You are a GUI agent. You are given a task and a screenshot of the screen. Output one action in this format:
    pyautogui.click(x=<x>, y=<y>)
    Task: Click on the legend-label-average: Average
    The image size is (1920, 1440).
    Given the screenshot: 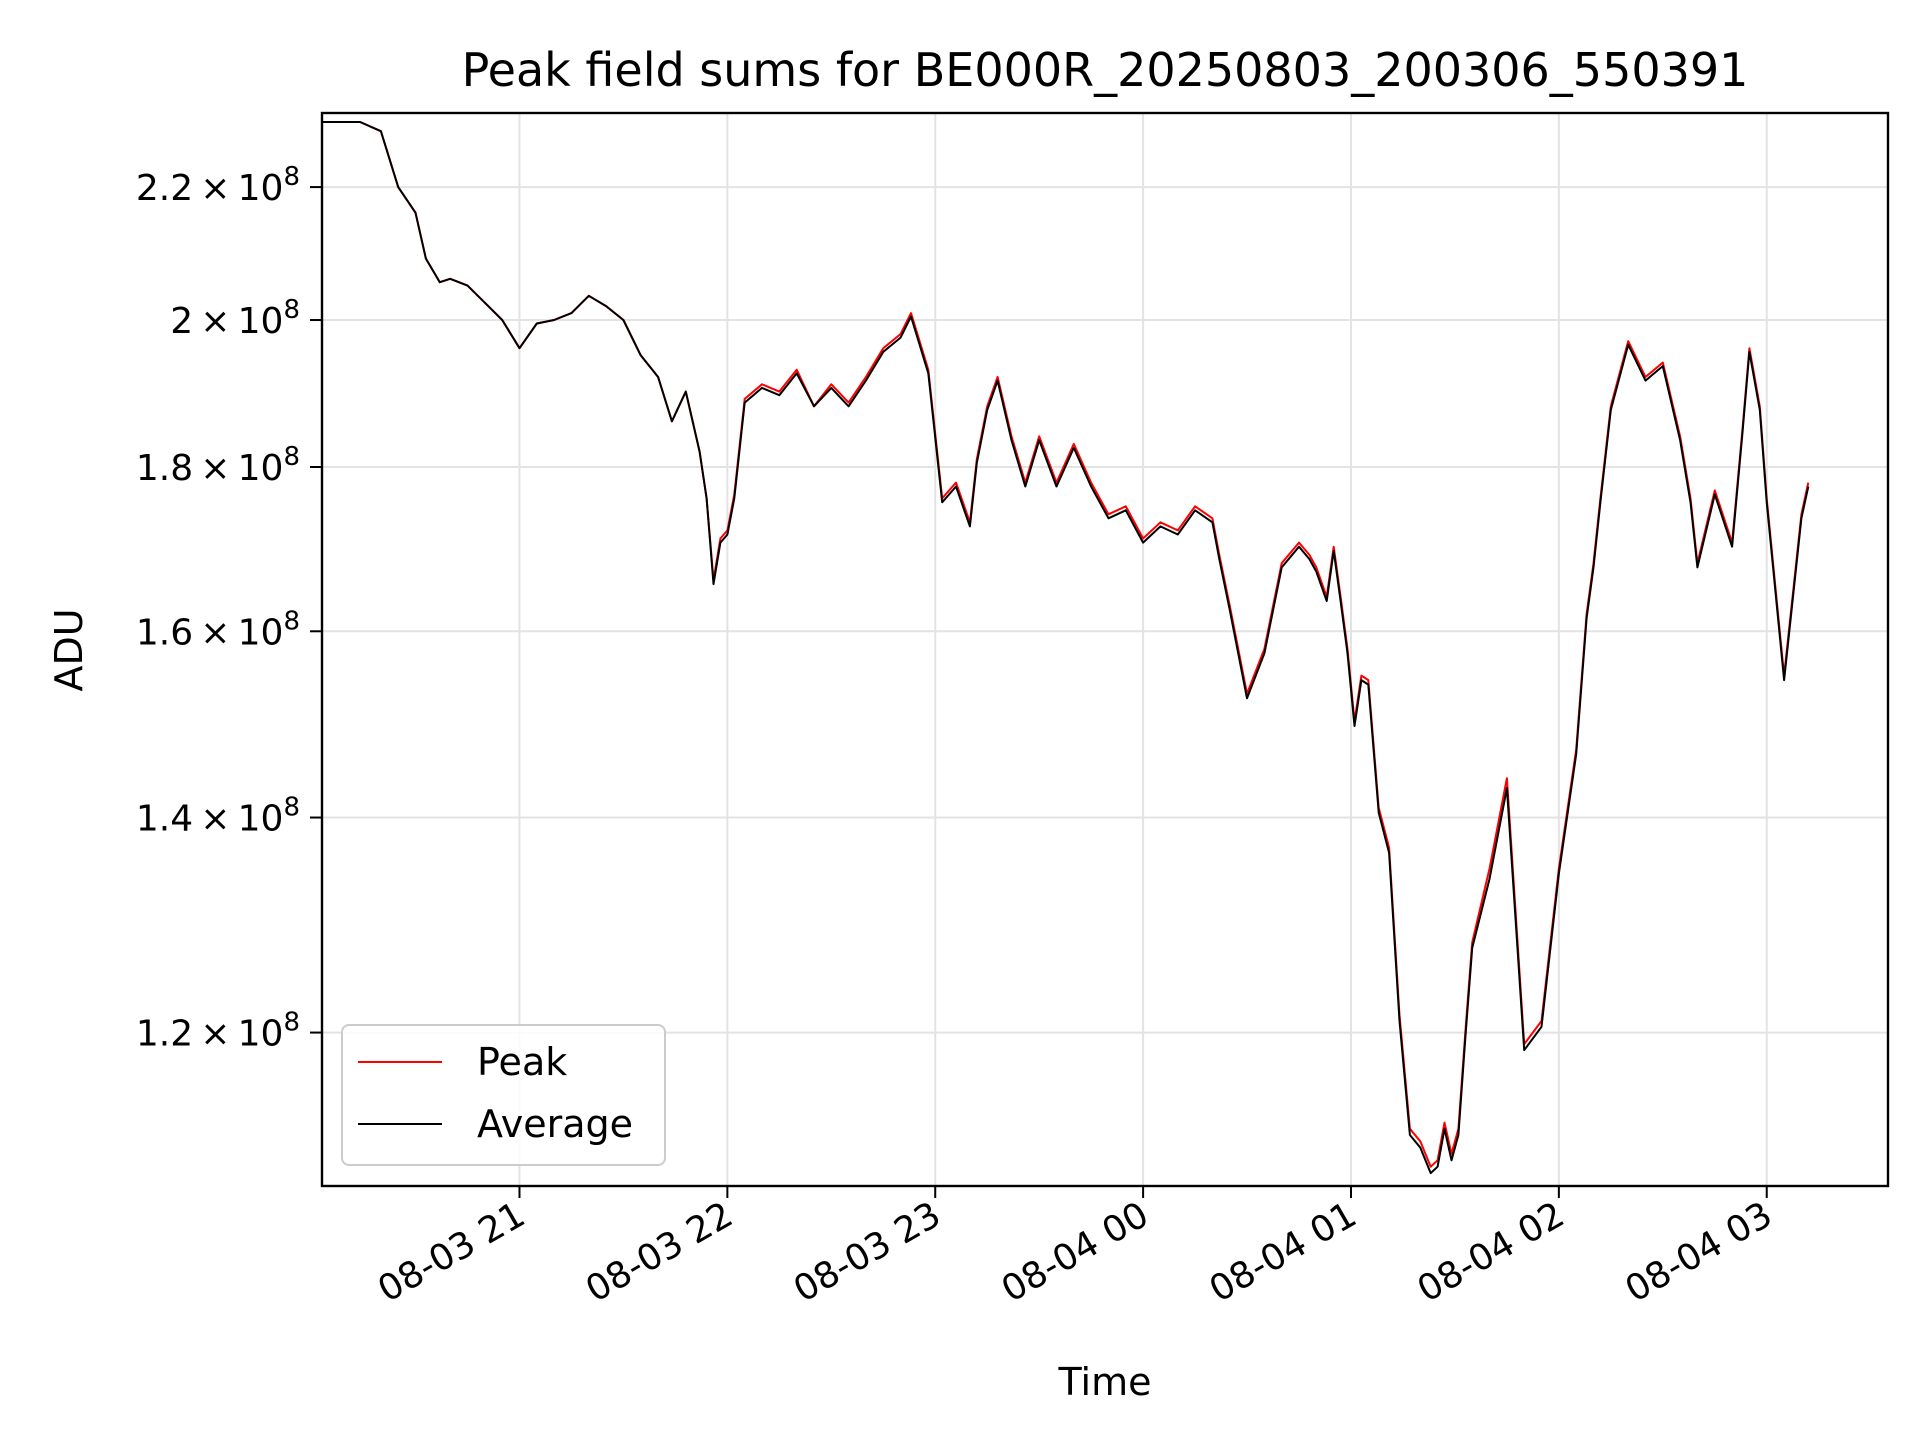 What is the action you would take?
    pyautogui.click(x=555, y=1124)
    